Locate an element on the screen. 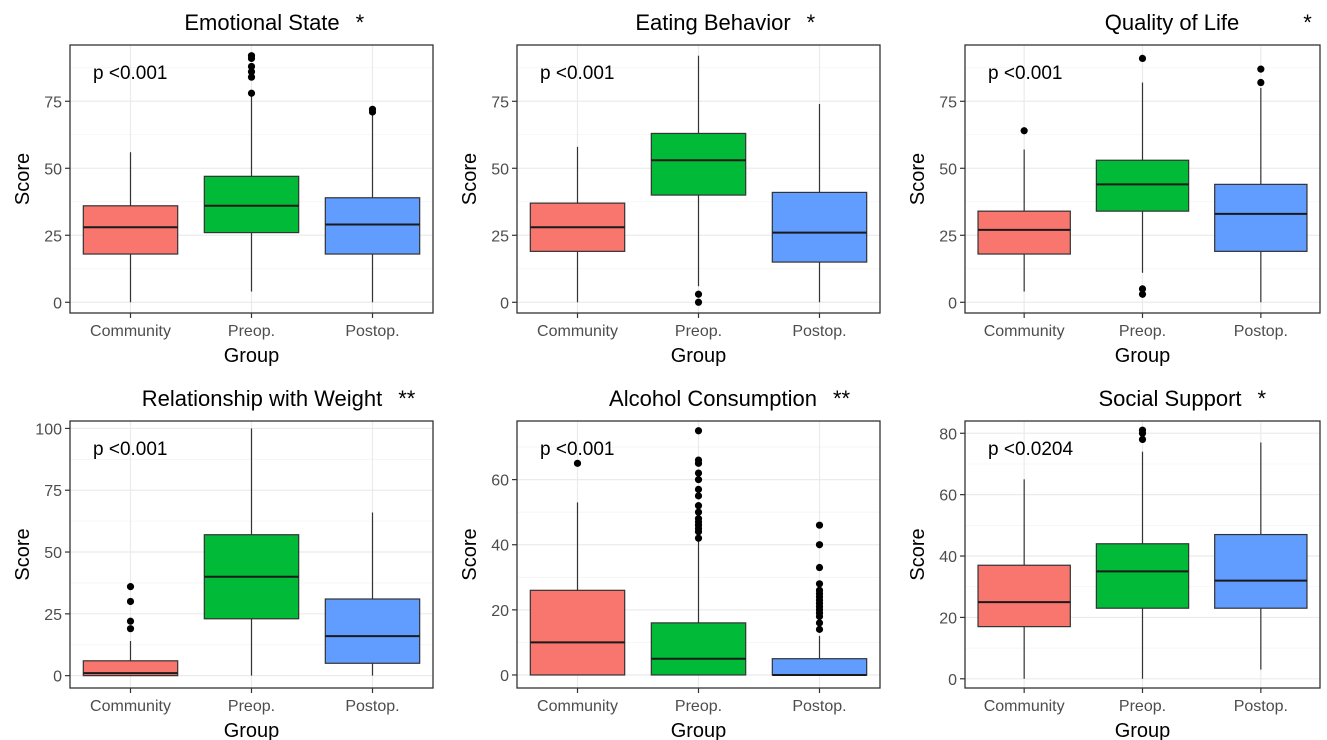 The height and width of the screenshot is (740, 1327). y-tick-label: 20 is located at coordinates (500, 611).